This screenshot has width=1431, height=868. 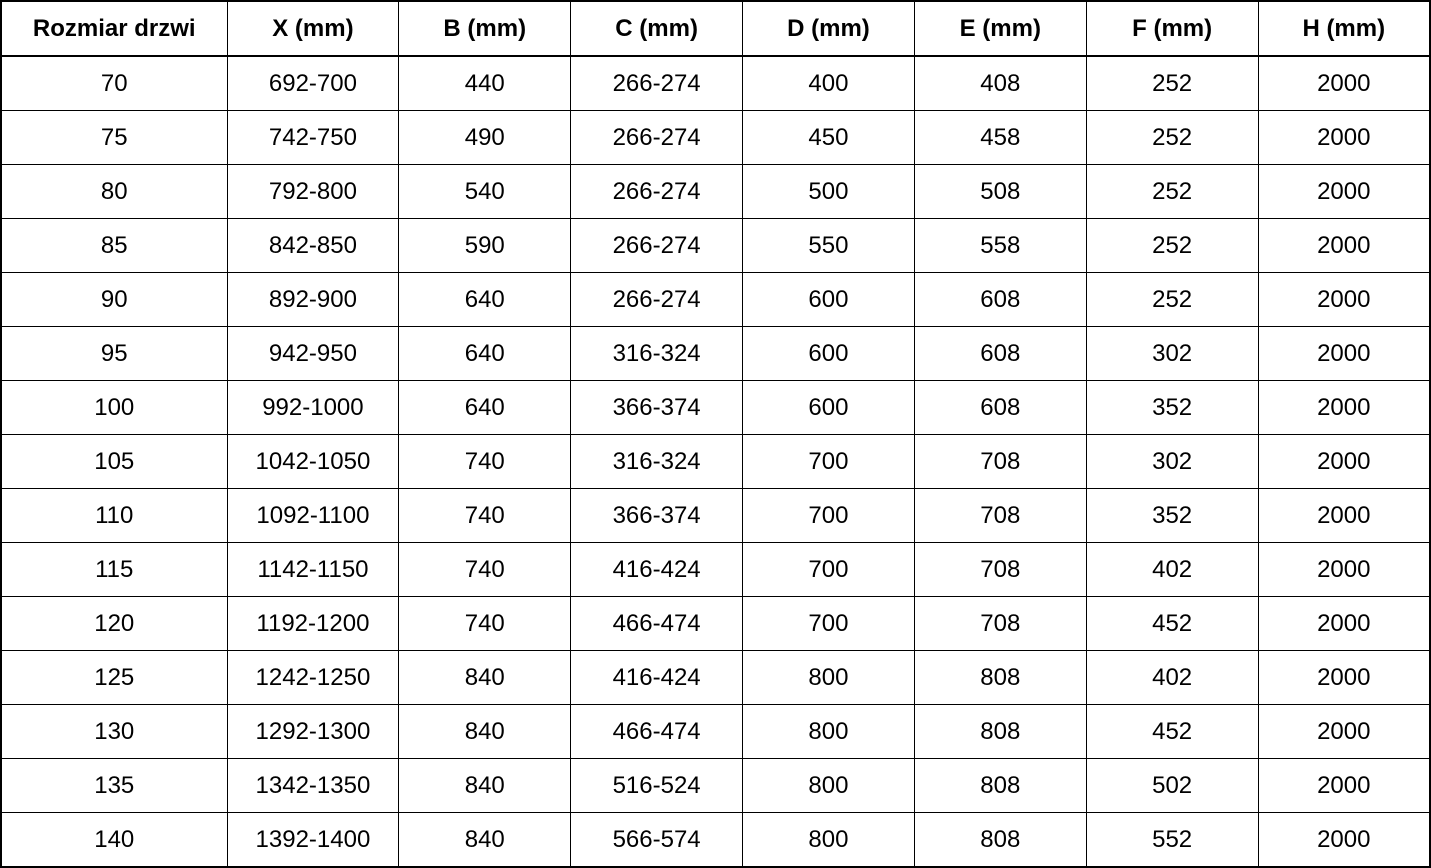 What do you see at coordinates (114, 840) in the screenshot?
I see `table-cell: 140` at bounding box center [114, 840].